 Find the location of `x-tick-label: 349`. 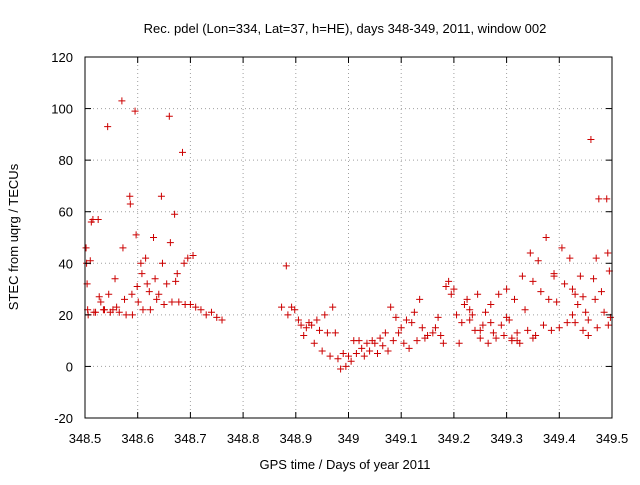

x-tick-label: 349 is located at coordinates (349, 438).